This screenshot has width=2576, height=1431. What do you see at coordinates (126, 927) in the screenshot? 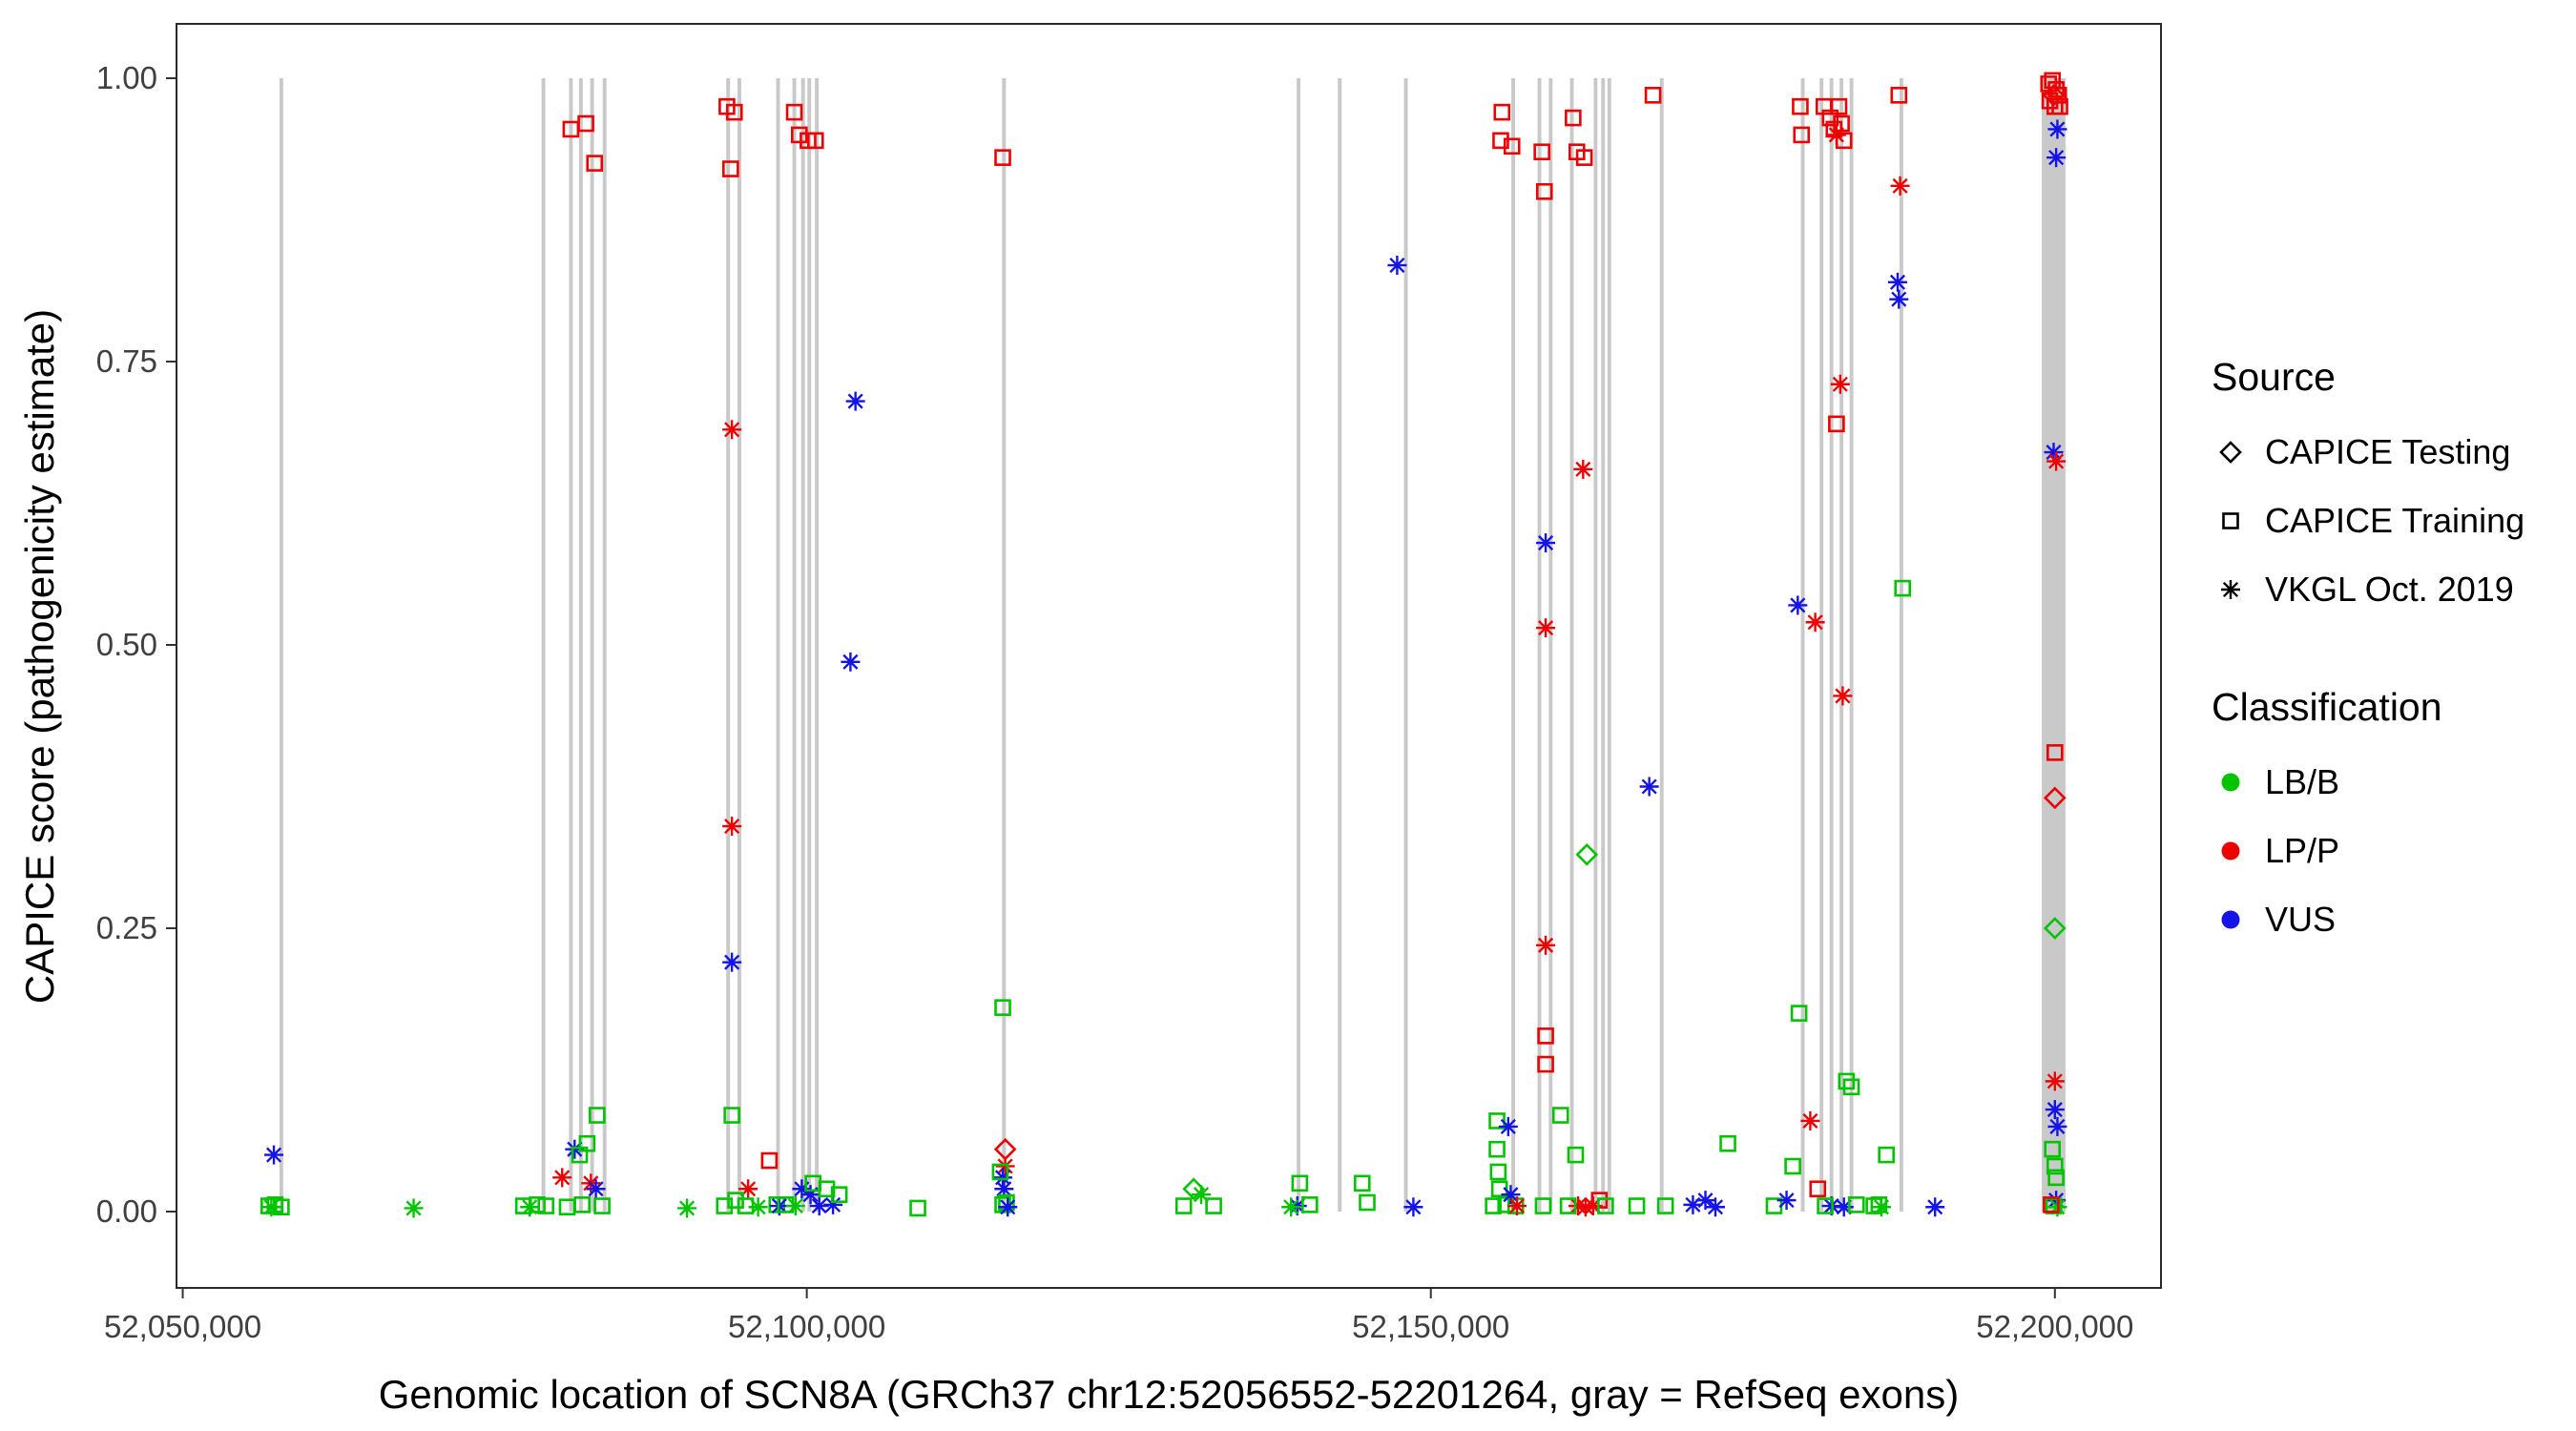
I see `svg-text: 0.25` at bounding box center [126, 927].